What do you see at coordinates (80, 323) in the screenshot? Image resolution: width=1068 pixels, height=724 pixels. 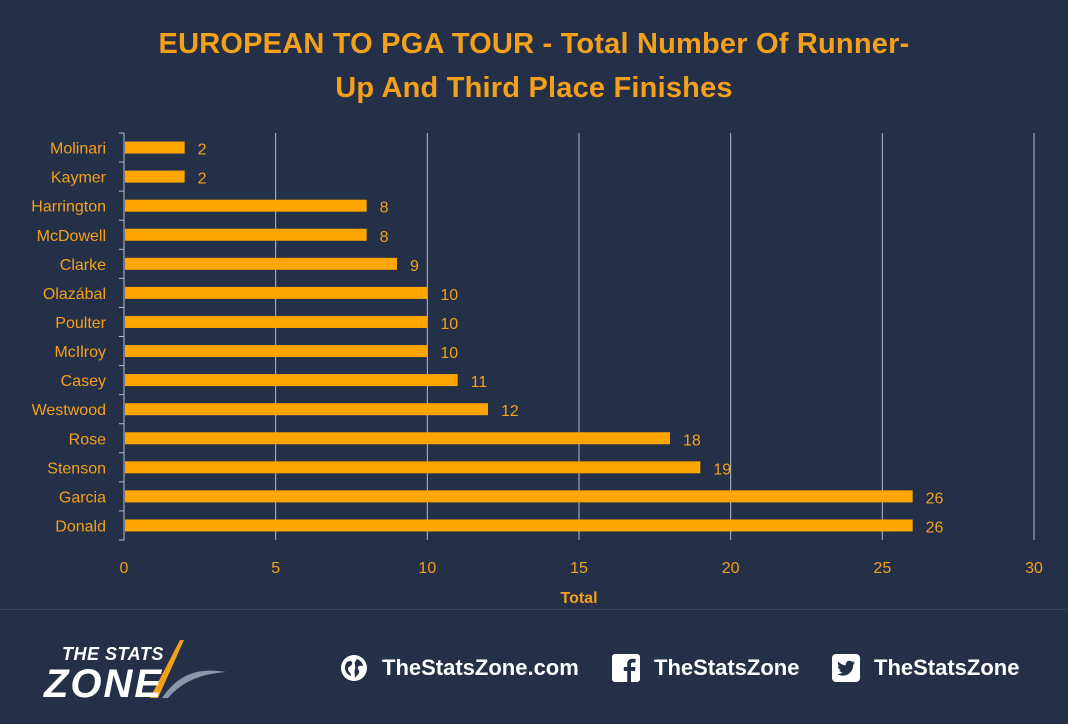 I see `category-label: Poulter` at bounding box center [80, 323].